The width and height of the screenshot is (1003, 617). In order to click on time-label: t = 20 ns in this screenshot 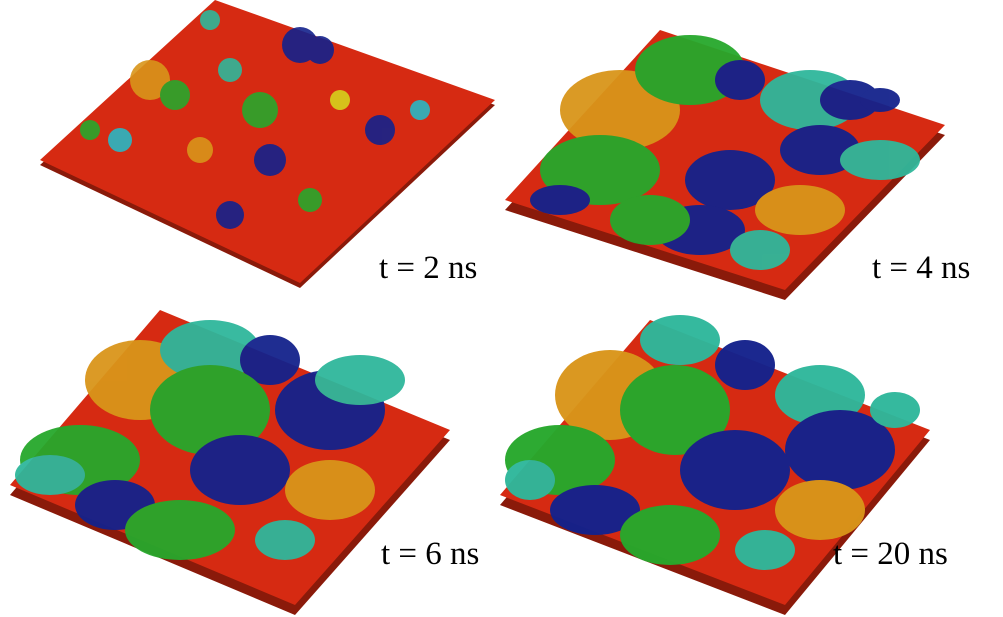, I will do `click(890, 554)`.